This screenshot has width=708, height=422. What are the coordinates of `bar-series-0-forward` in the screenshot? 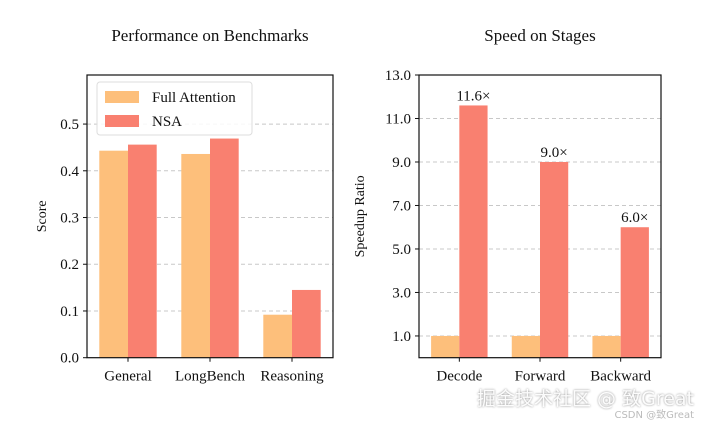 It's located at (525, 346).